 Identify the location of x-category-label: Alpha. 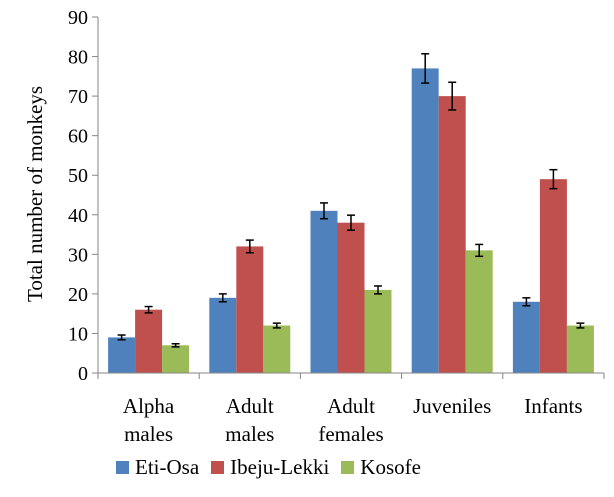
(149, 406).